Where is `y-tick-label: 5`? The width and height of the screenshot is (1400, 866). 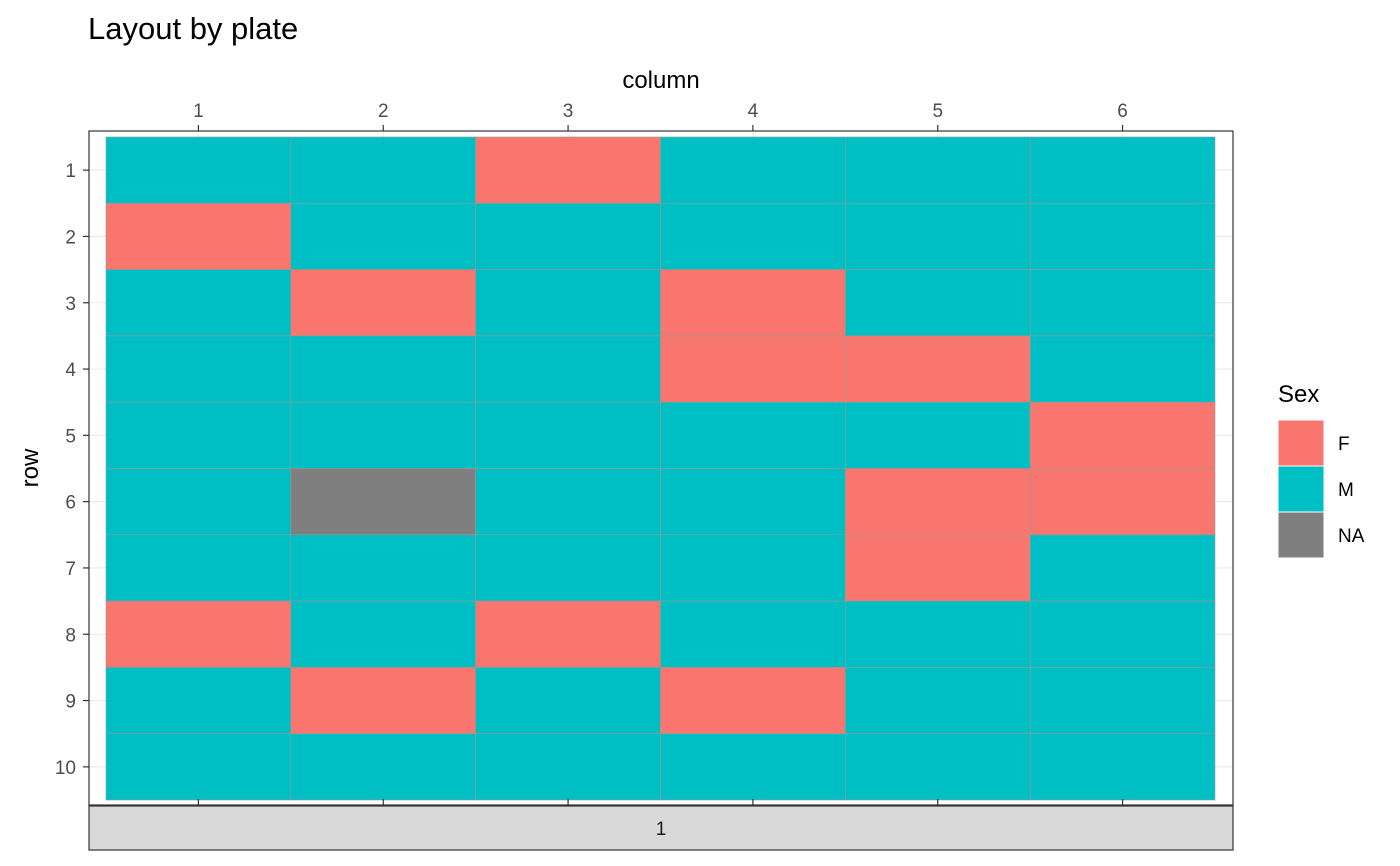 y-tick-label: 5 is located at coordinates (70, 436).